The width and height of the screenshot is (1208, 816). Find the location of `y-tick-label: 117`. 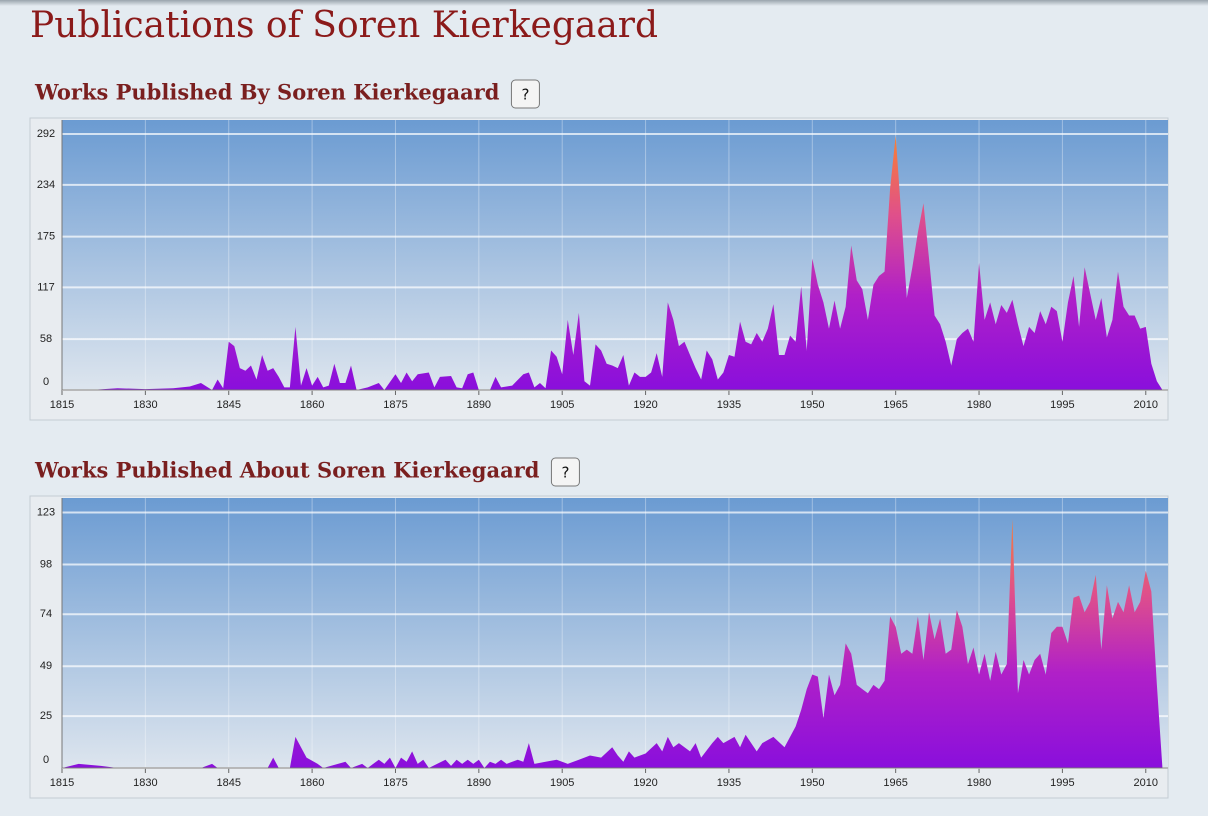

y-tick-label: 117 is located at coordinates (46, 287).